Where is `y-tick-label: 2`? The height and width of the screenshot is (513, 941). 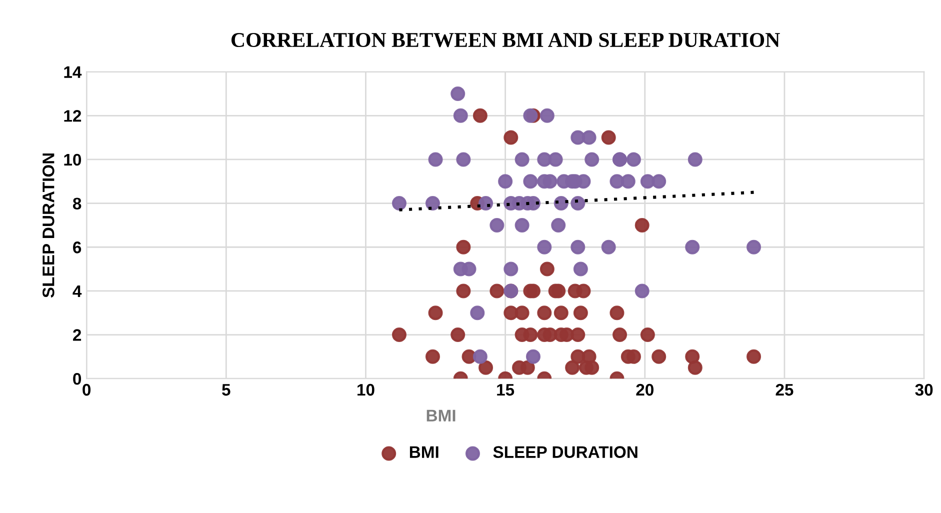 y-tick-label: 2 is located at coordinates (77, 335).